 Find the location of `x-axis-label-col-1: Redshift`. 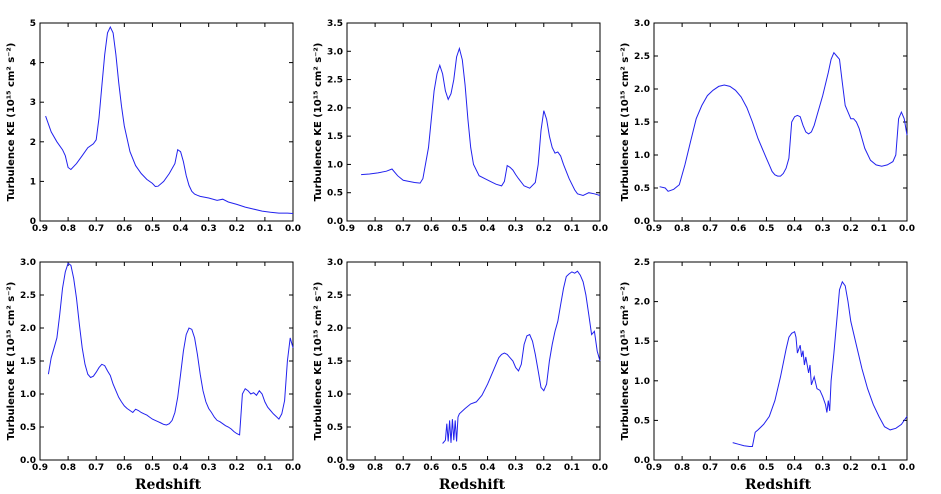

x-axis-label-col-1: Redshift is located at coordinates (168, 485).